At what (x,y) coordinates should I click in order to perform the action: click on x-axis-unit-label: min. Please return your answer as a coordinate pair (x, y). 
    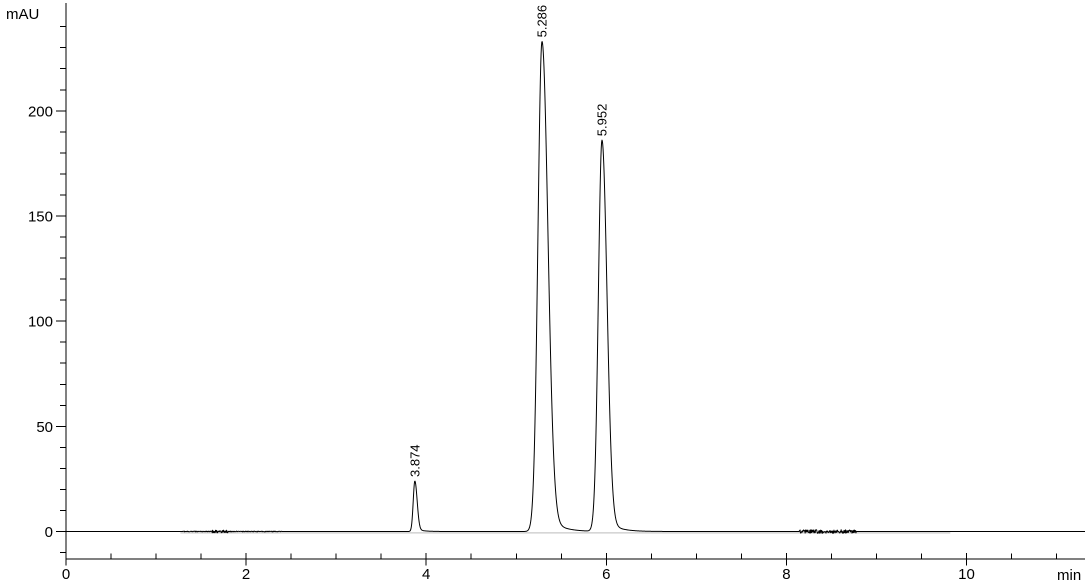
    Looking at the image, I should click on (1069, 575).